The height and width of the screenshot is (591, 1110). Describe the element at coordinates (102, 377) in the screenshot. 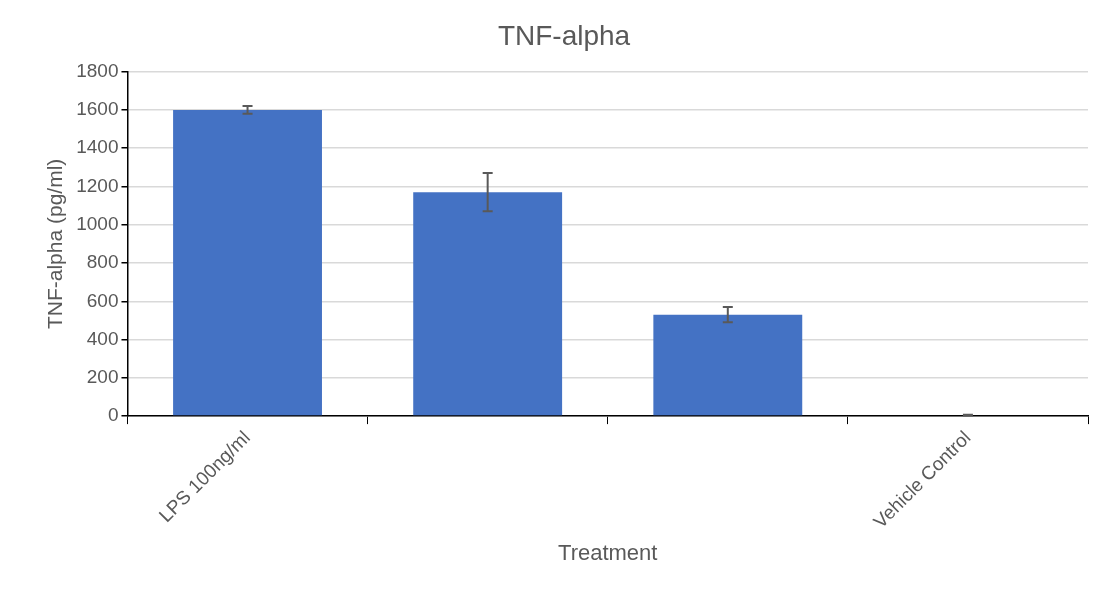

I see `y-tick-label: 200` at that location.